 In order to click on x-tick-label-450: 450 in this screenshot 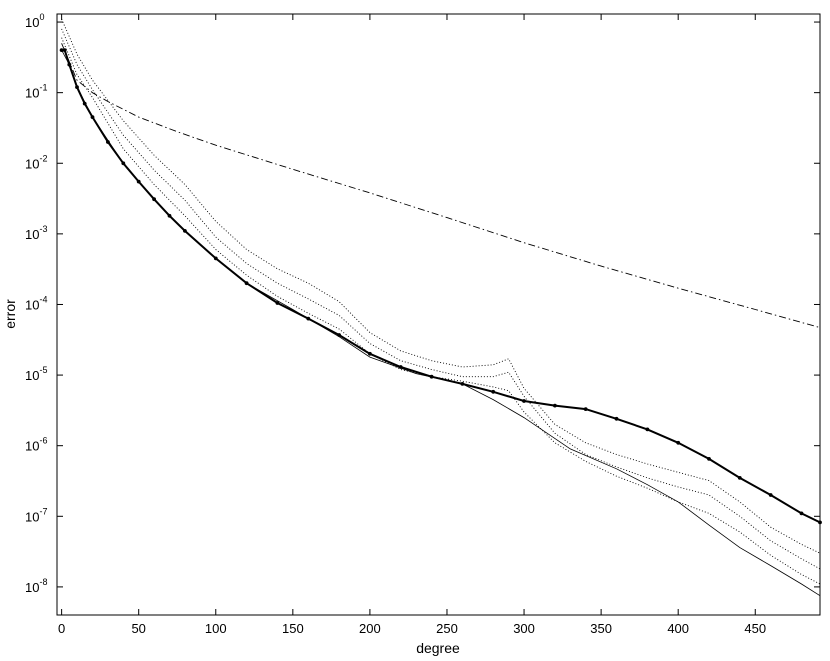, I will do `click(755, 628)`.